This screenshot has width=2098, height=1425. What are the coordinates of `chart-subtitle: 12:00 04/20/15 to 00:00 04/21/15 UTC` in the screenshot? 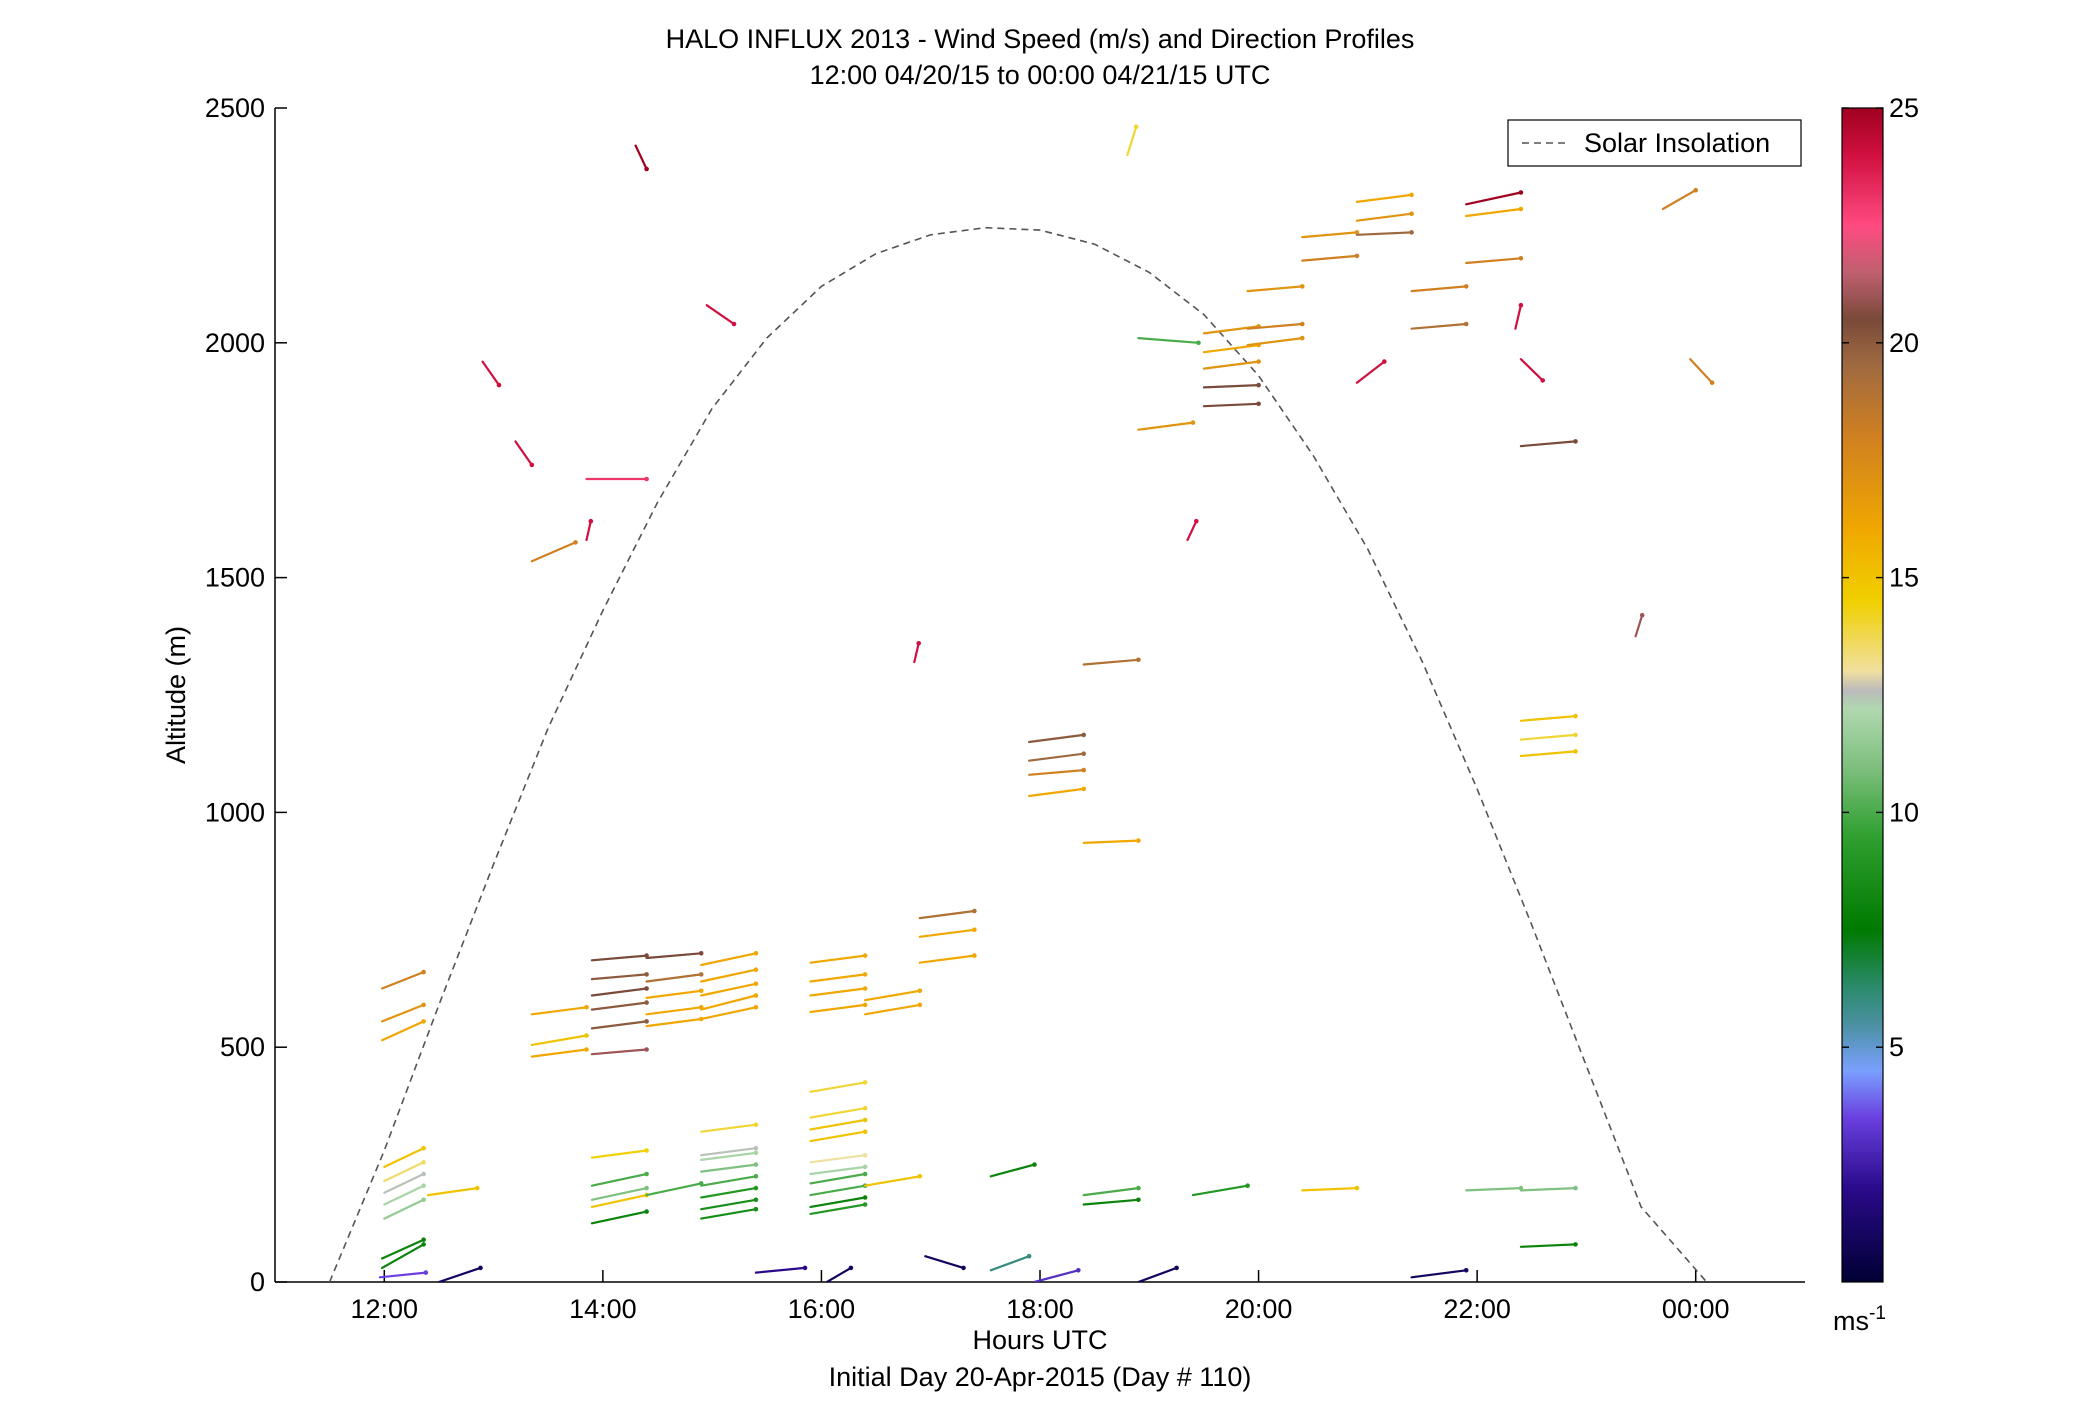 It's located at (1040, 75).